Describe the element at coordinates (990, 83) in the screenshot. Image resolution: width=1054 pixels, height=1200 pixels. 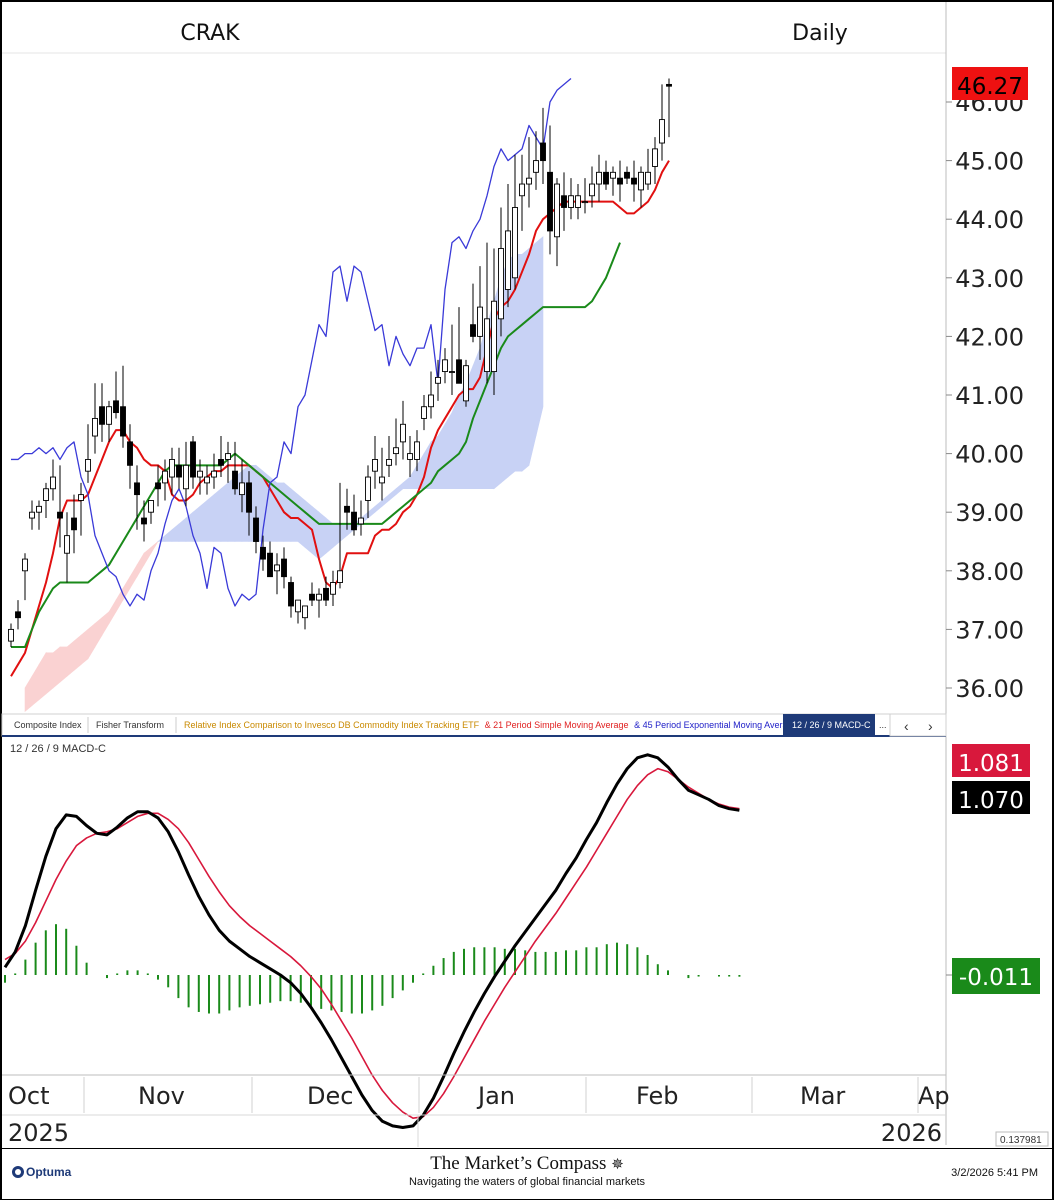
I see `last-price-badge-bg` at that location.